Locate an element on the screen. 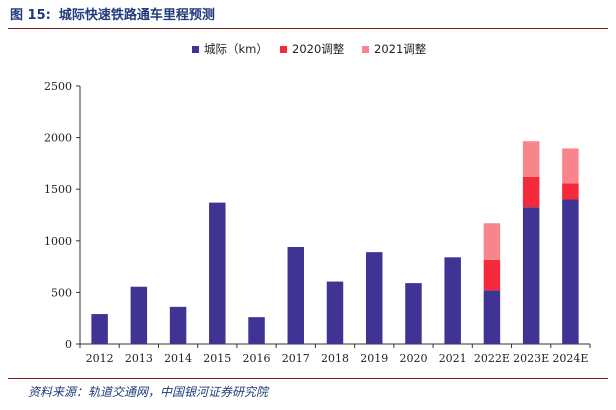 Image resolution: width=616 pixels, height=410 pixels. legend-label: 城际（km） is located at coordinates (236, 49).